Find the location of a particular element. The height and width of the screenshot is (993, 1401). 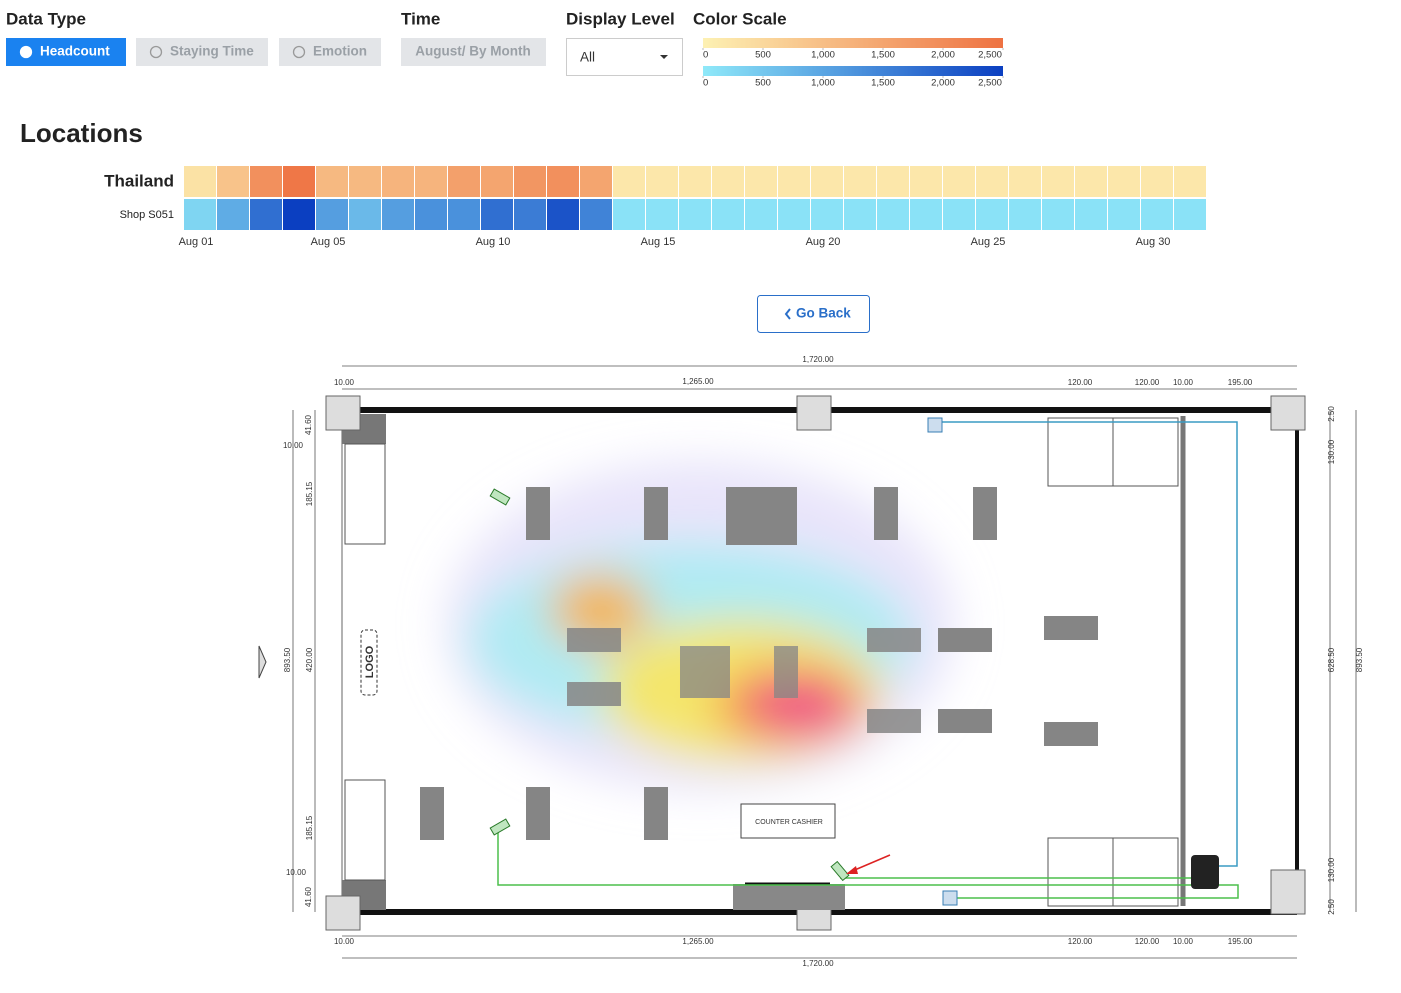

button-bg is located at coordinates (473, 52).